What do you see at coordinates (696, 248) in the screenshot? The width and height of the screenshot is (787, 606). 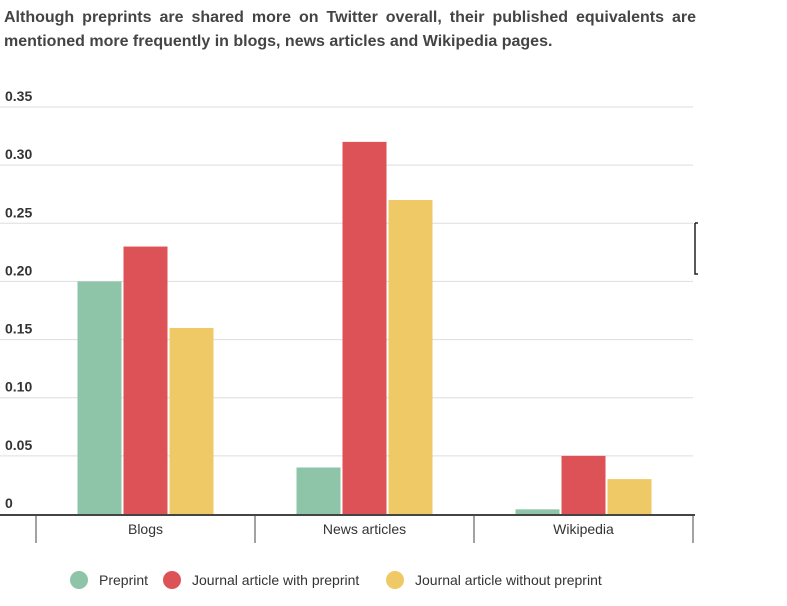 I see `bracket-icon` at bounding box center [696, 248].